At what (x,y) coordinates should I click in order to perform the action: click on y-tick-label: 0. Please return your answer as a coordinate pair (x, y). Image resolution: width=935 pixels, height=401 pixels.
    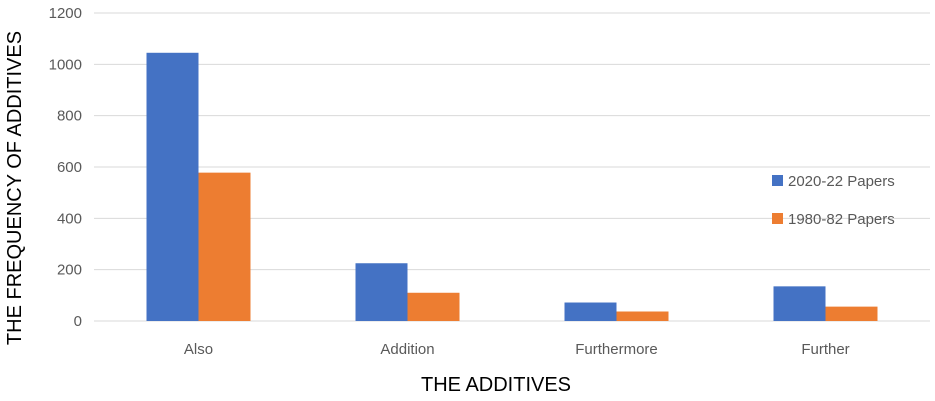
    Looking at the image, I should click on (78, 321).